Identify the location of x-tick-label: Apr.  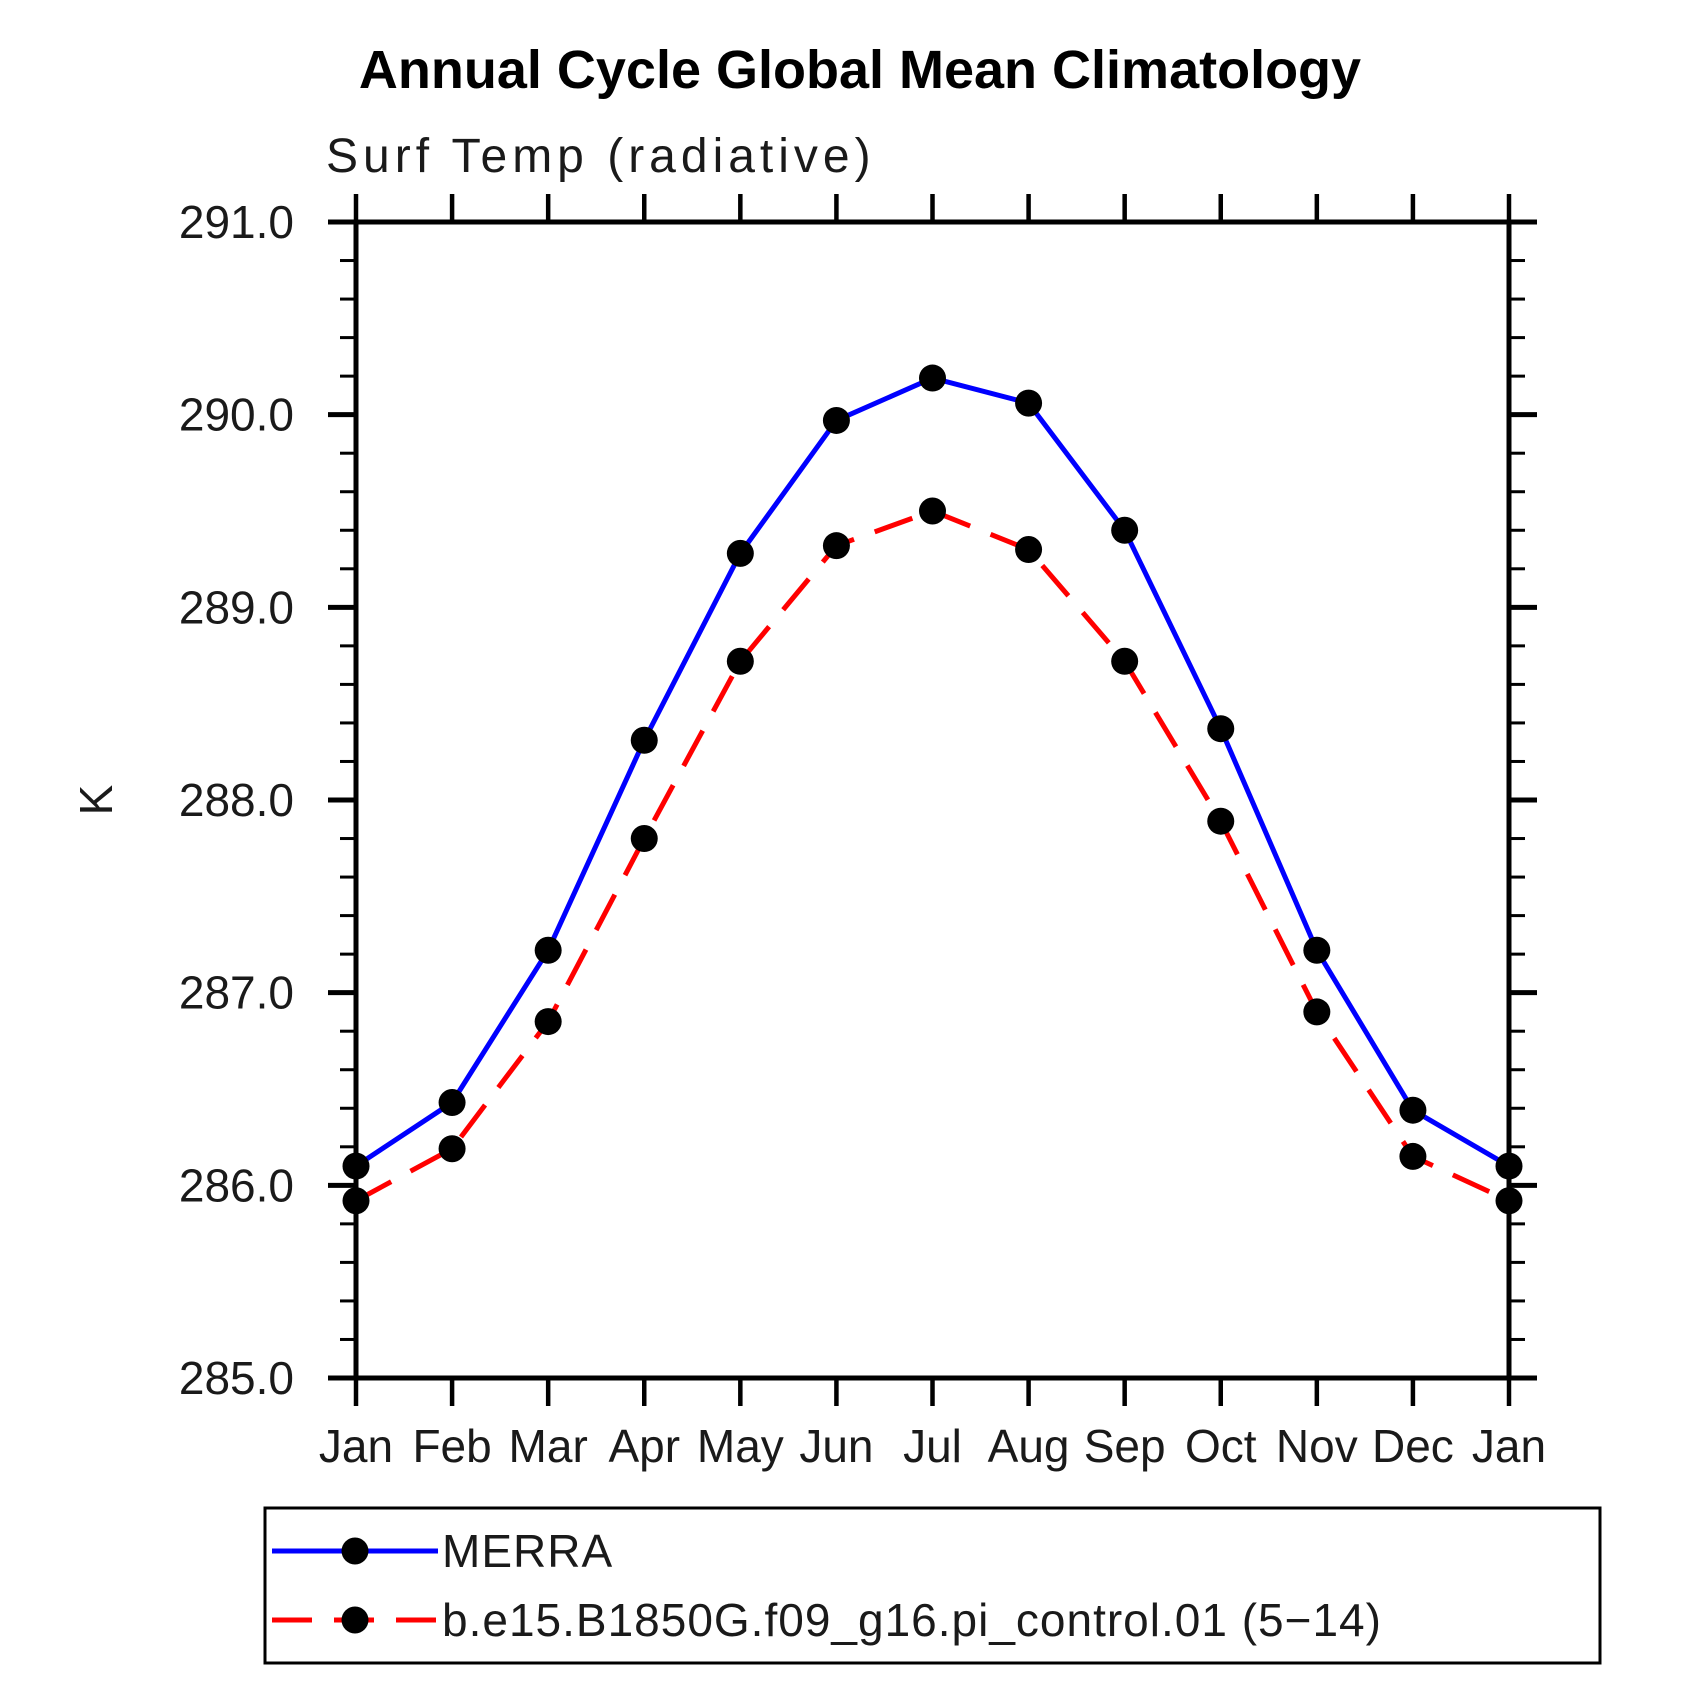
(644, 1446).